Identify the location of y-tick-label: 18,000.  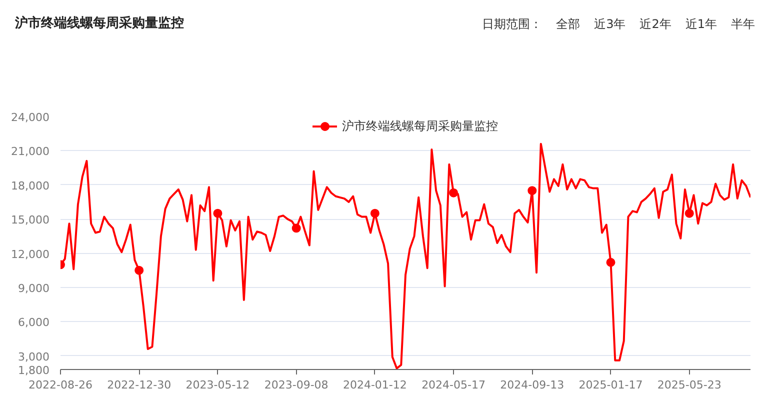
(30, 185).